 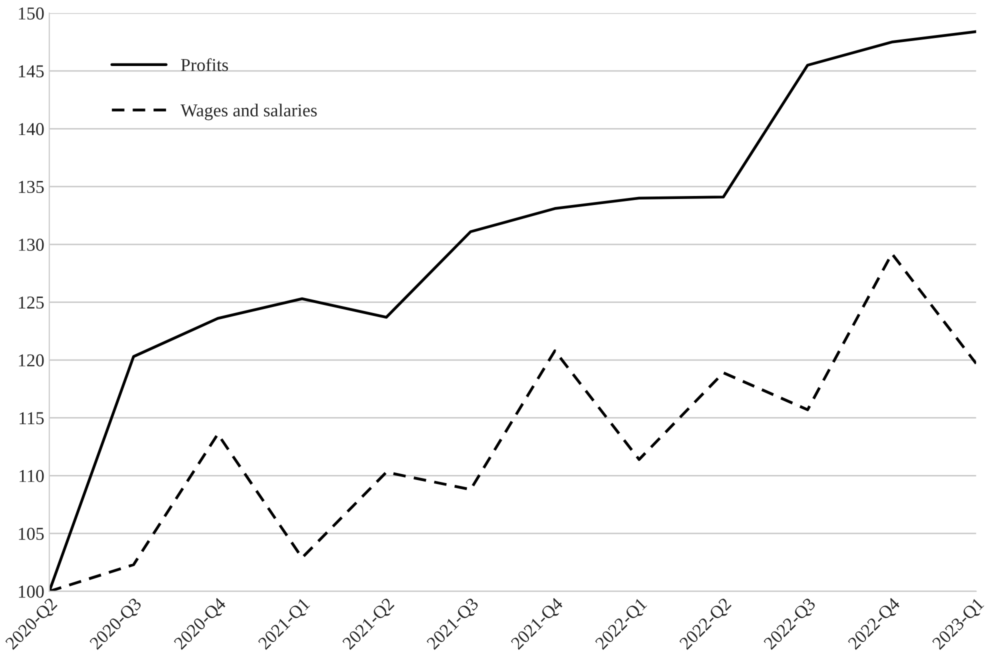 I want to click on y-tick-label: 150, so click(x=31, y=13).